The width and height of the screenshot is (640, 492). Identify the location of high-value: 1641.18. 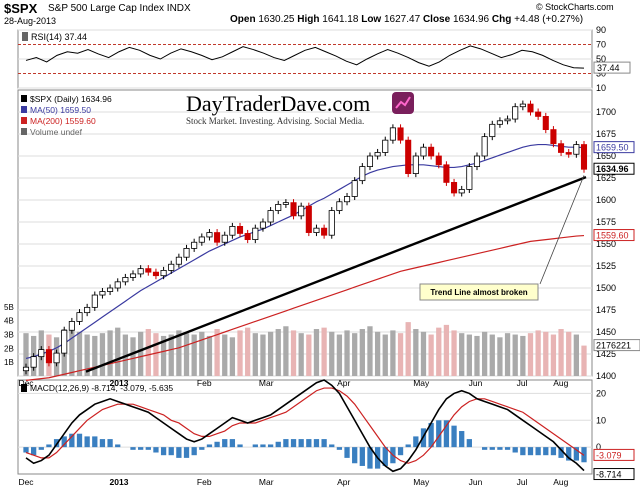
(340, 19).